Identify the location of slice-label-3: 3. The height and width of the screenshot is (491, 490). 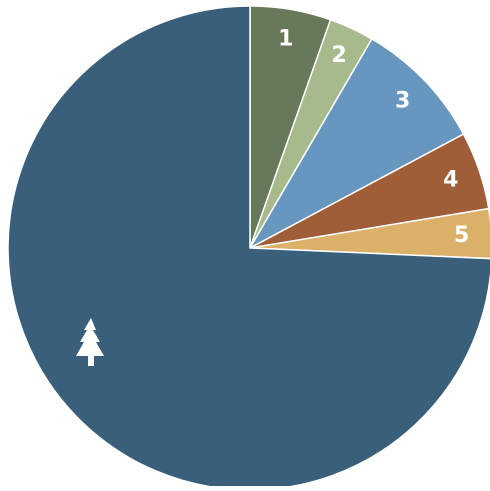
(402, 100).